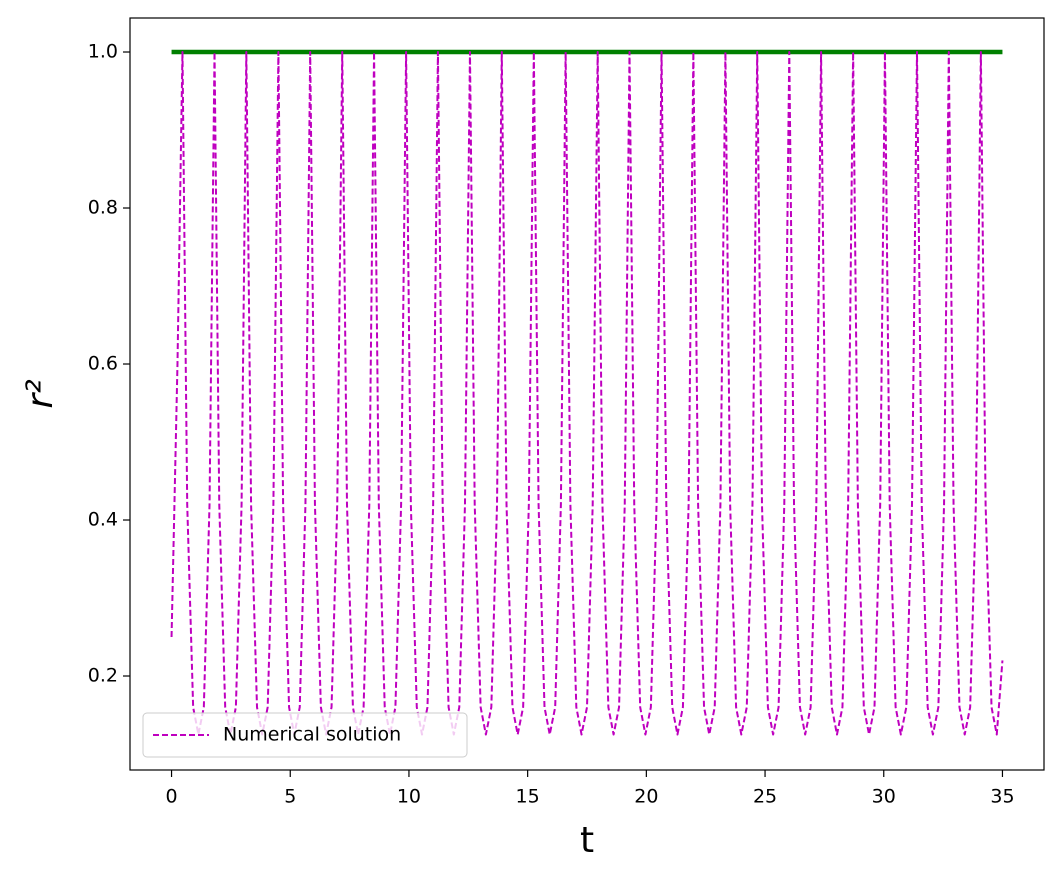  I want to click on legend-box, so click(305, 735).